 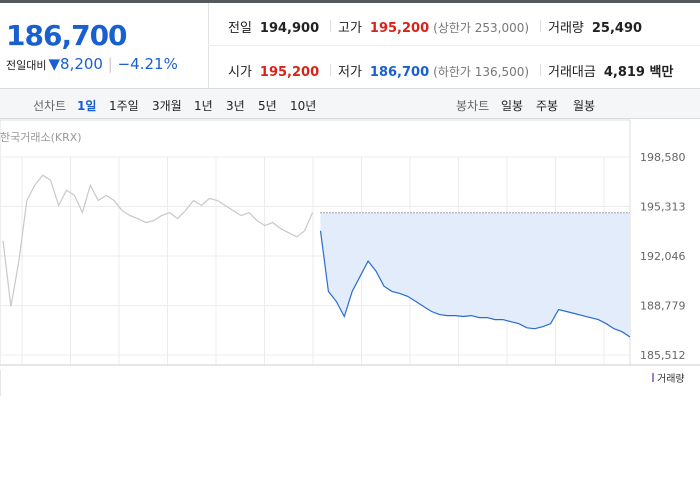 What do you see at coordinates (663, 207) in the screenshot?
I see `y-tick-label: 195,313` at bounding box center [663, 207].